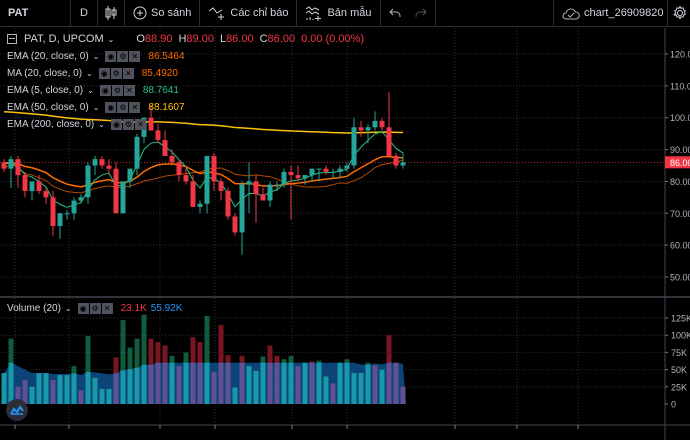 The image size is (690, 440). I want to click on indicator-legend-row: MA (20, close, 0) ⌄ ◉ ⚙ ✕ 85.4920, so click(185, 73).